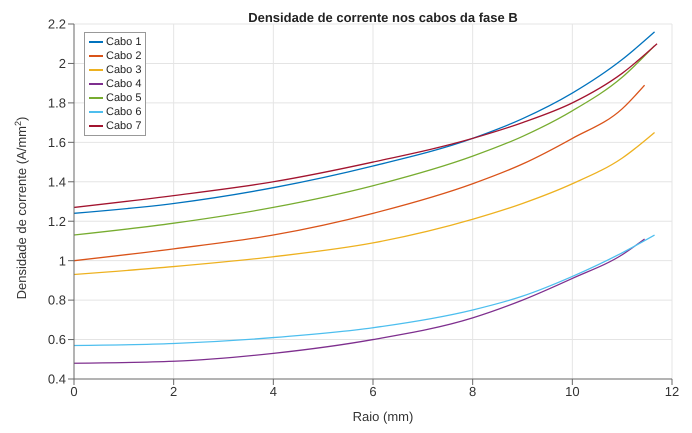 The width and height of the screenshot is (692, 433). What do you see at coordinates (383, 416) in the screenshot?
I see `x-axis-title: Raio (mm)` at bounding box center [383, 416].